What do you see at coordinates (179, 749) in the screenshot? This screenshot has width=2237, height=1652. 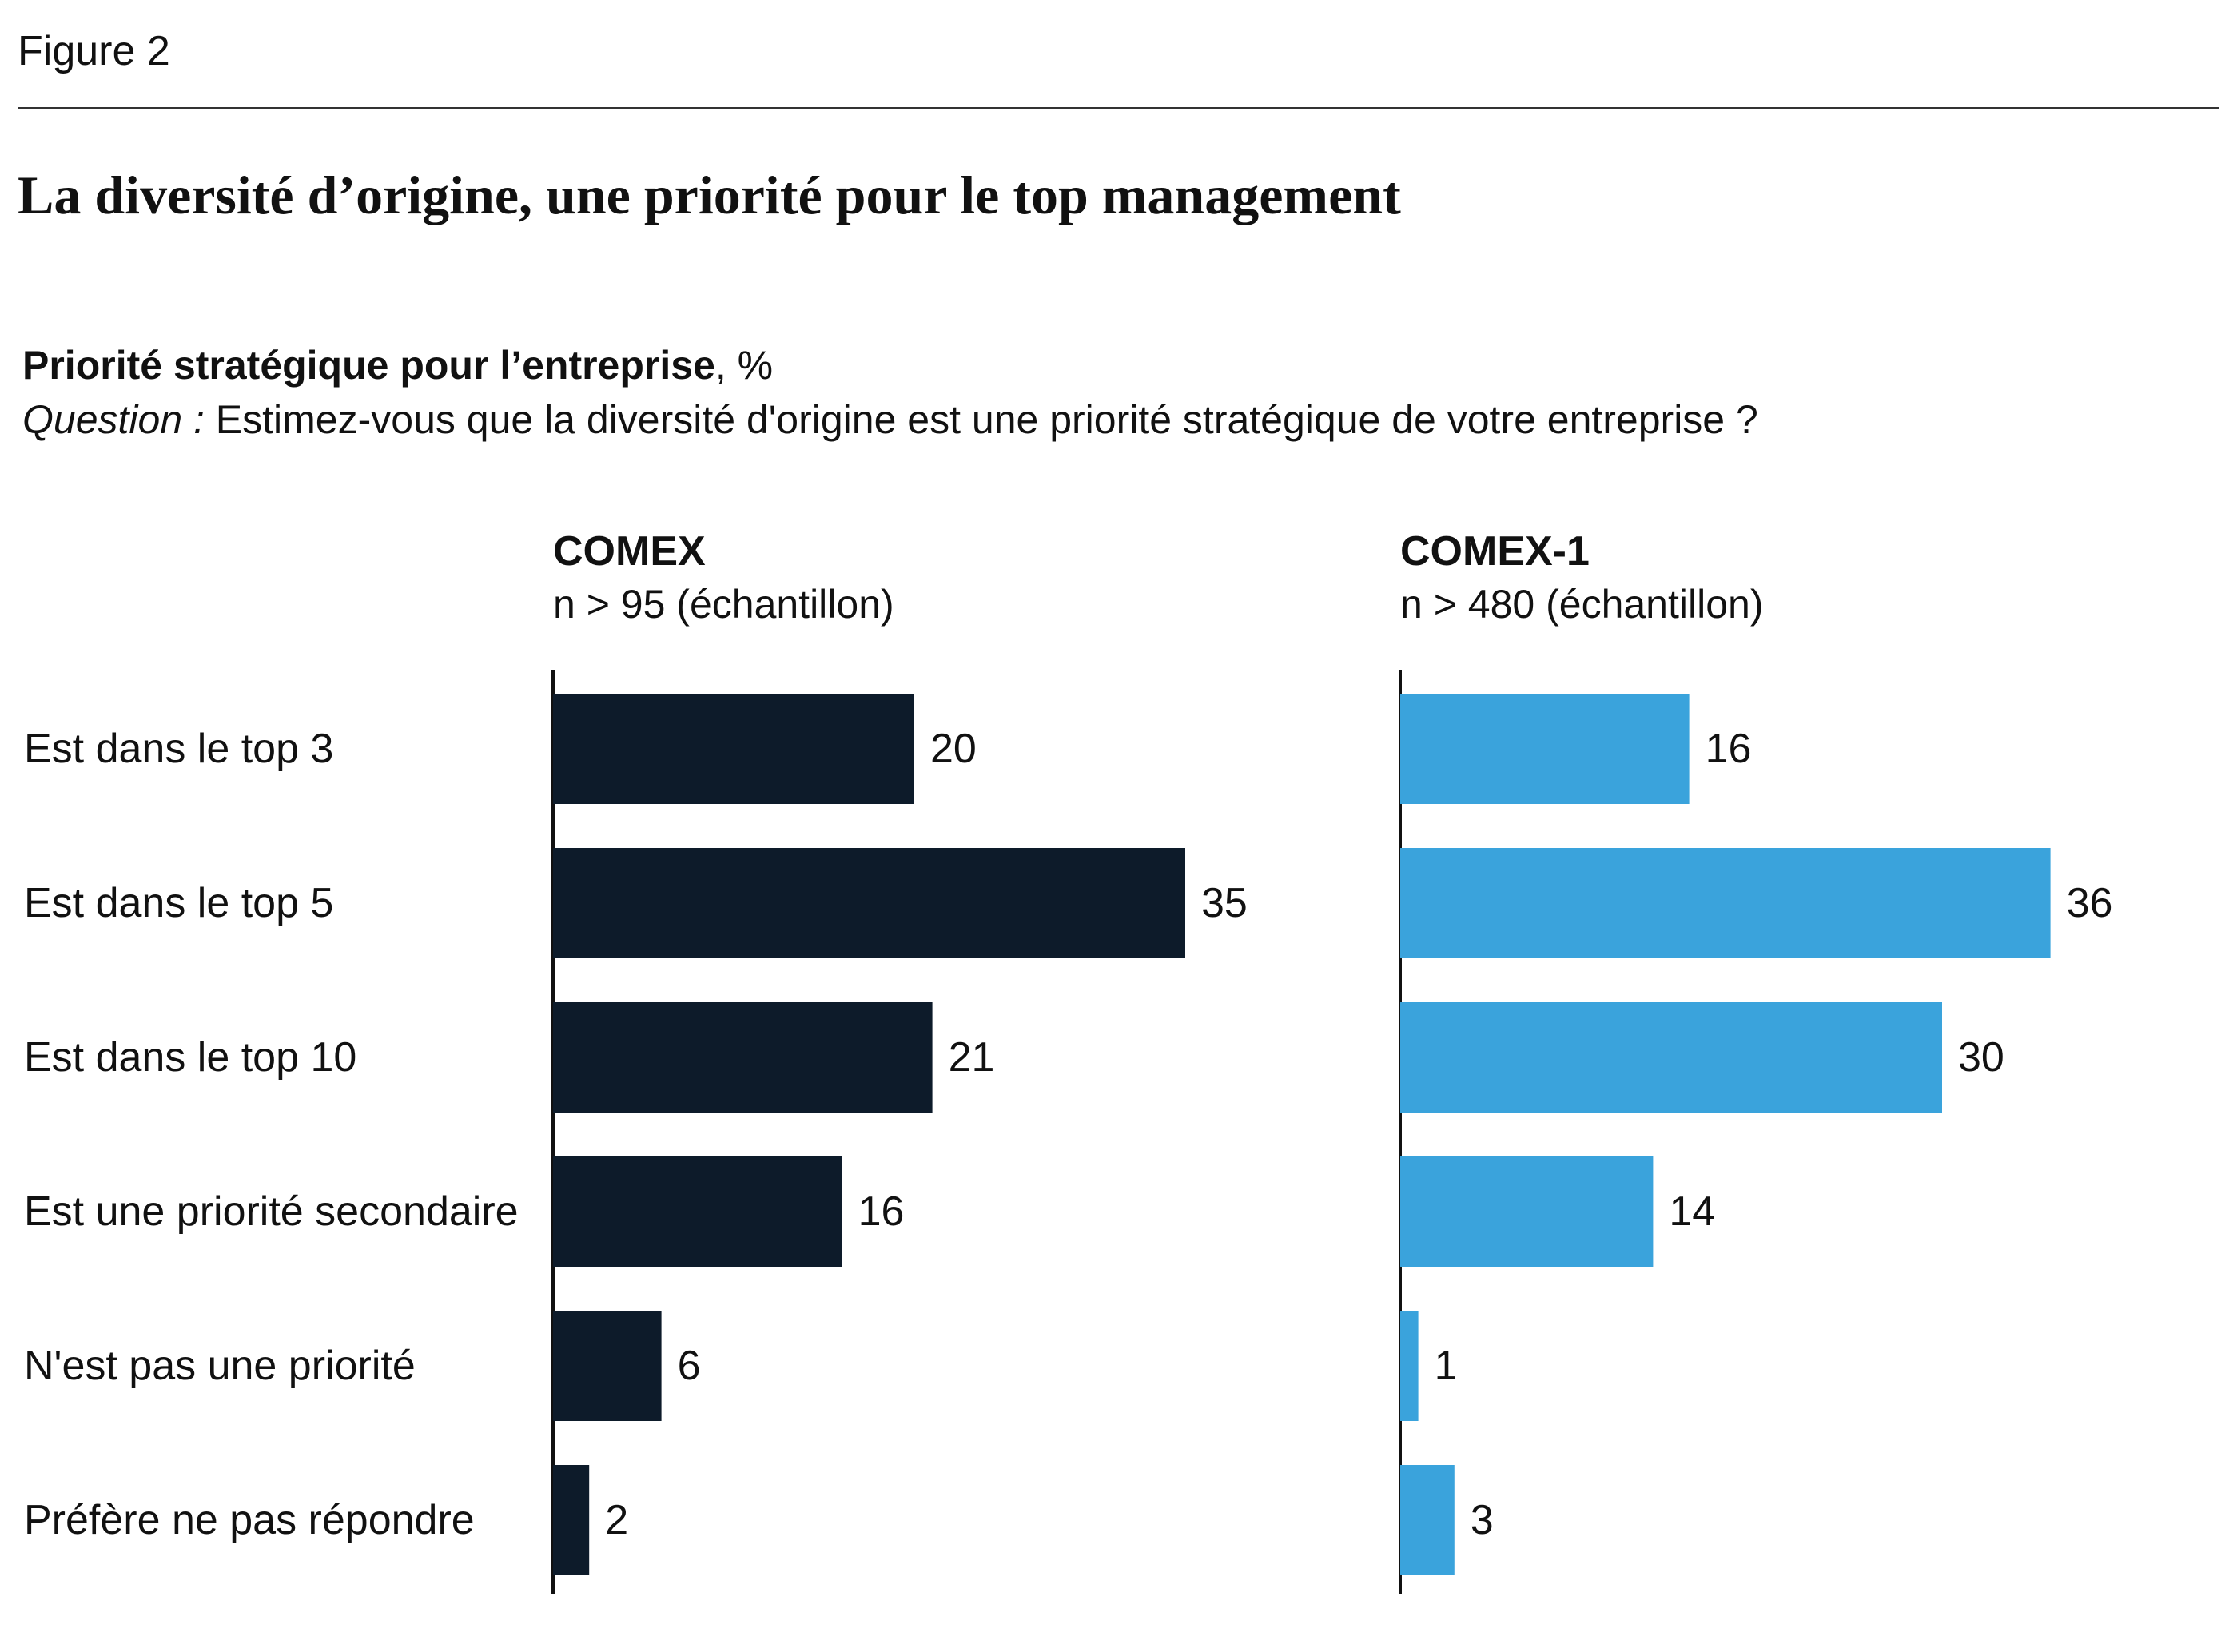 I see `category-label: Est dans le top 3` at bounding box center [179, 749].